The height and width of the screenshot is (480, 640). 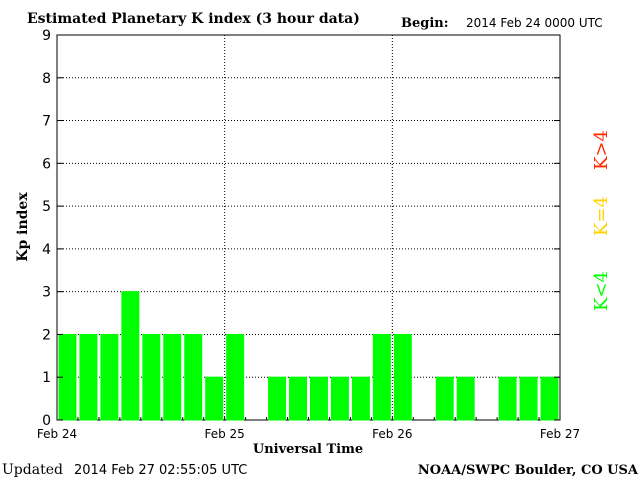 I want to click on y-tick-label: 0, so click(x=46, y=421).